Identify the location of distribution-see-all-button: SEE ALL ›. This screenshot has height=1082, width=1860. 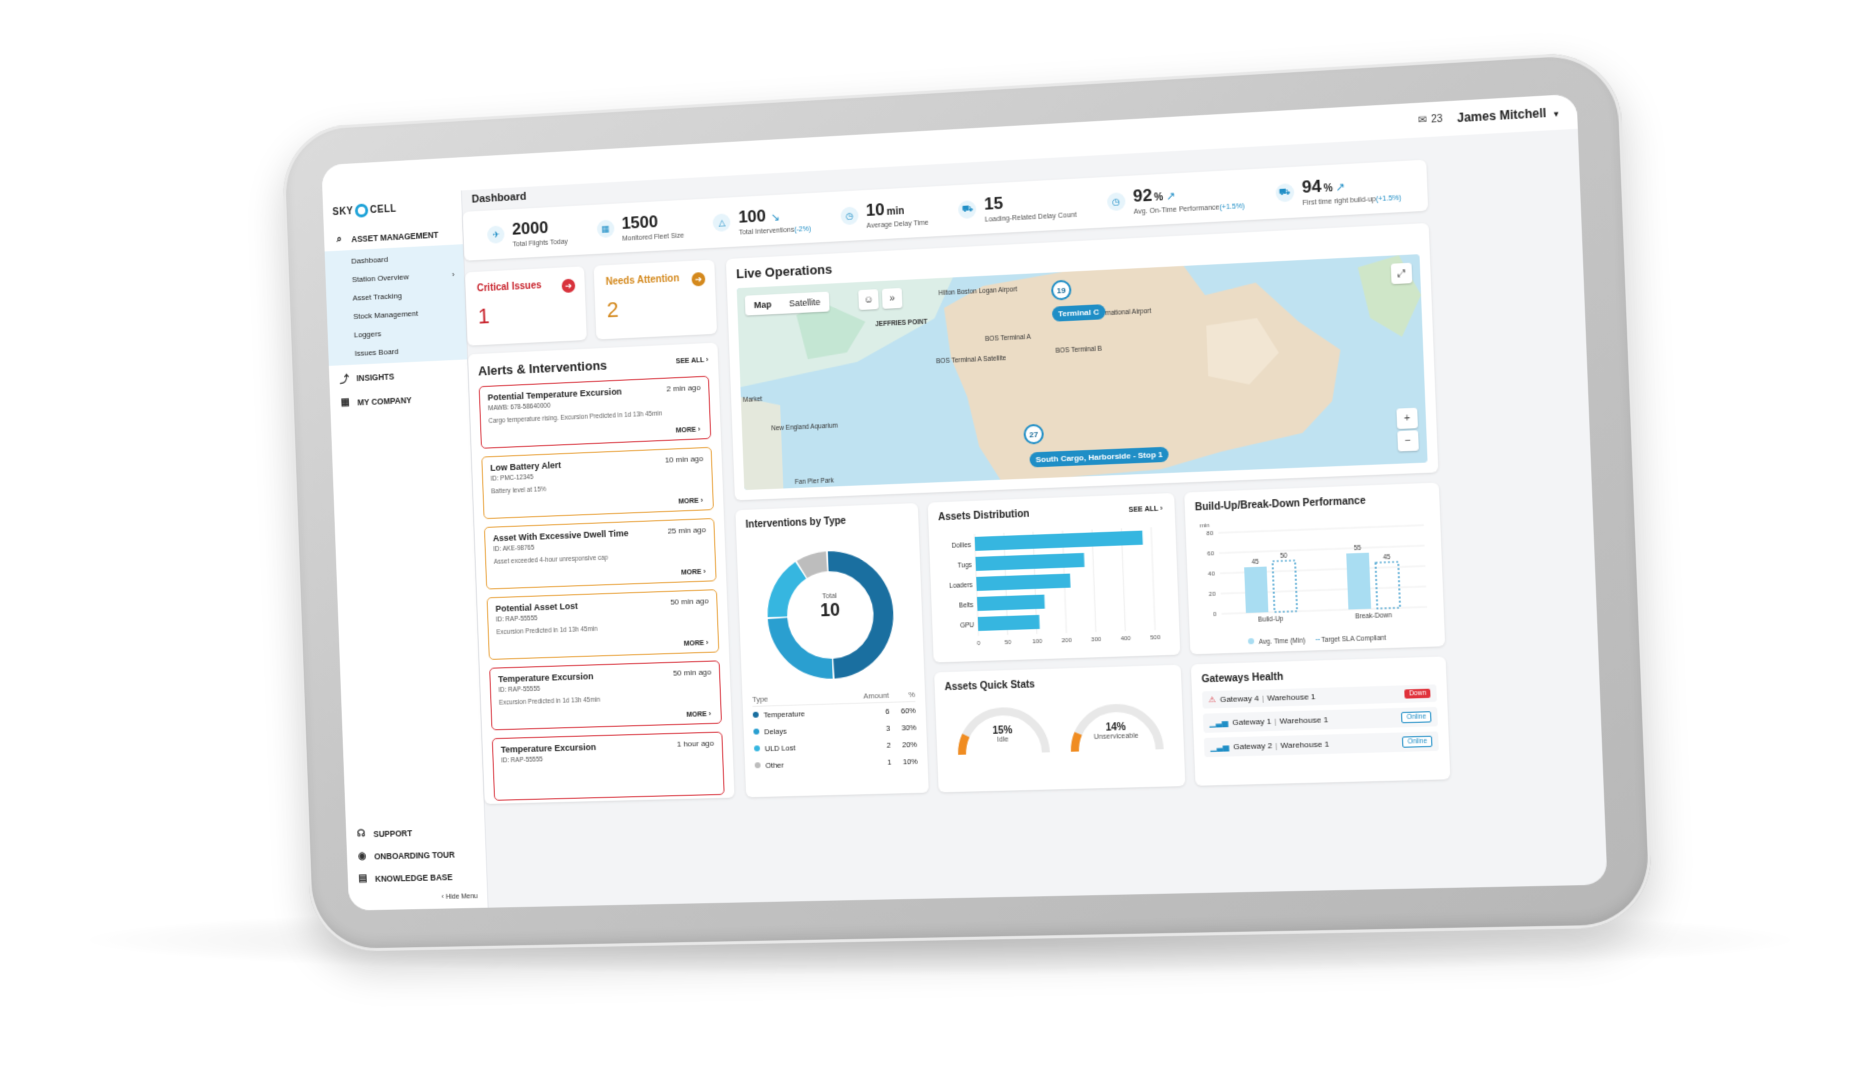
(1146, 510).